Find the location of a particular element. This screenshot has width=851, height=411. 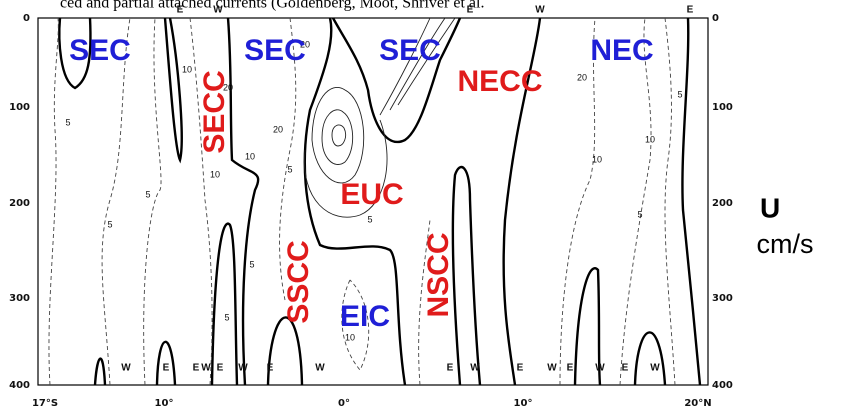

lat-ticks: 17°S 10° 0° 10° 20°N is located at coordinates (372, 403).